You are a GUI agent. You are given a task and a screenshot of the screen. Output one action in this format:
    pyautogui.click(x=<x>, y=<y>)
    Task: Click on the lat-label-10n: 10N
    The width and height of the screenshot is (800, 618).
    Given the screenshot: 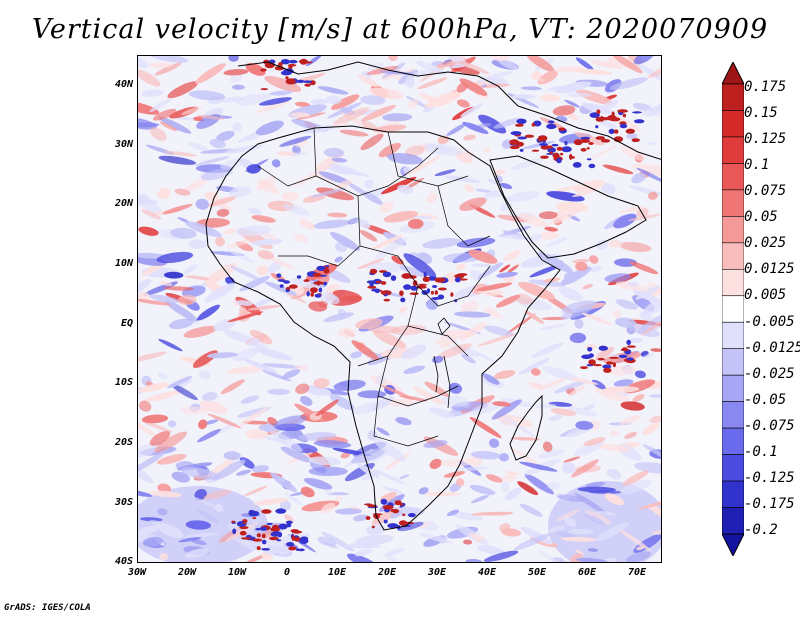 What is the action you would take?
    pyautogui.click(x=123, y=263)
    